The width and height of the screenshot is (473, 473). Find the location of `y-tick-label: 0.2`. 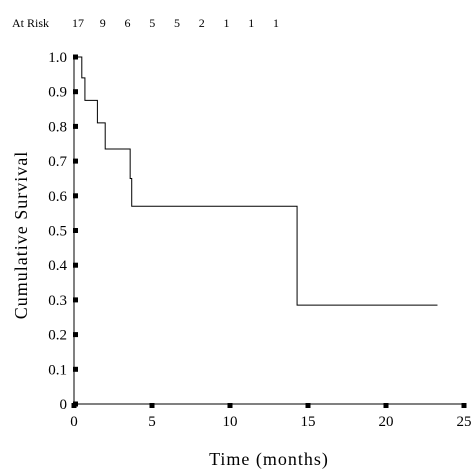

y-tick-label: 0.2 is located at coordinates (57, 336).